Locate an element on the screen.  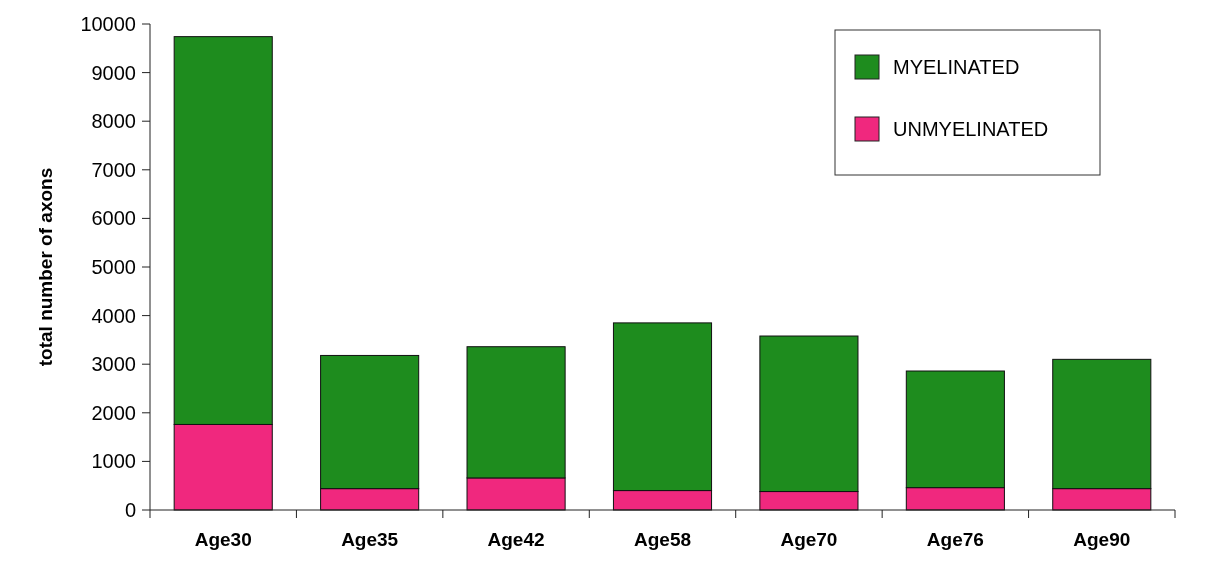
y-tick-label: 0 is located at coordinates (130, 510).